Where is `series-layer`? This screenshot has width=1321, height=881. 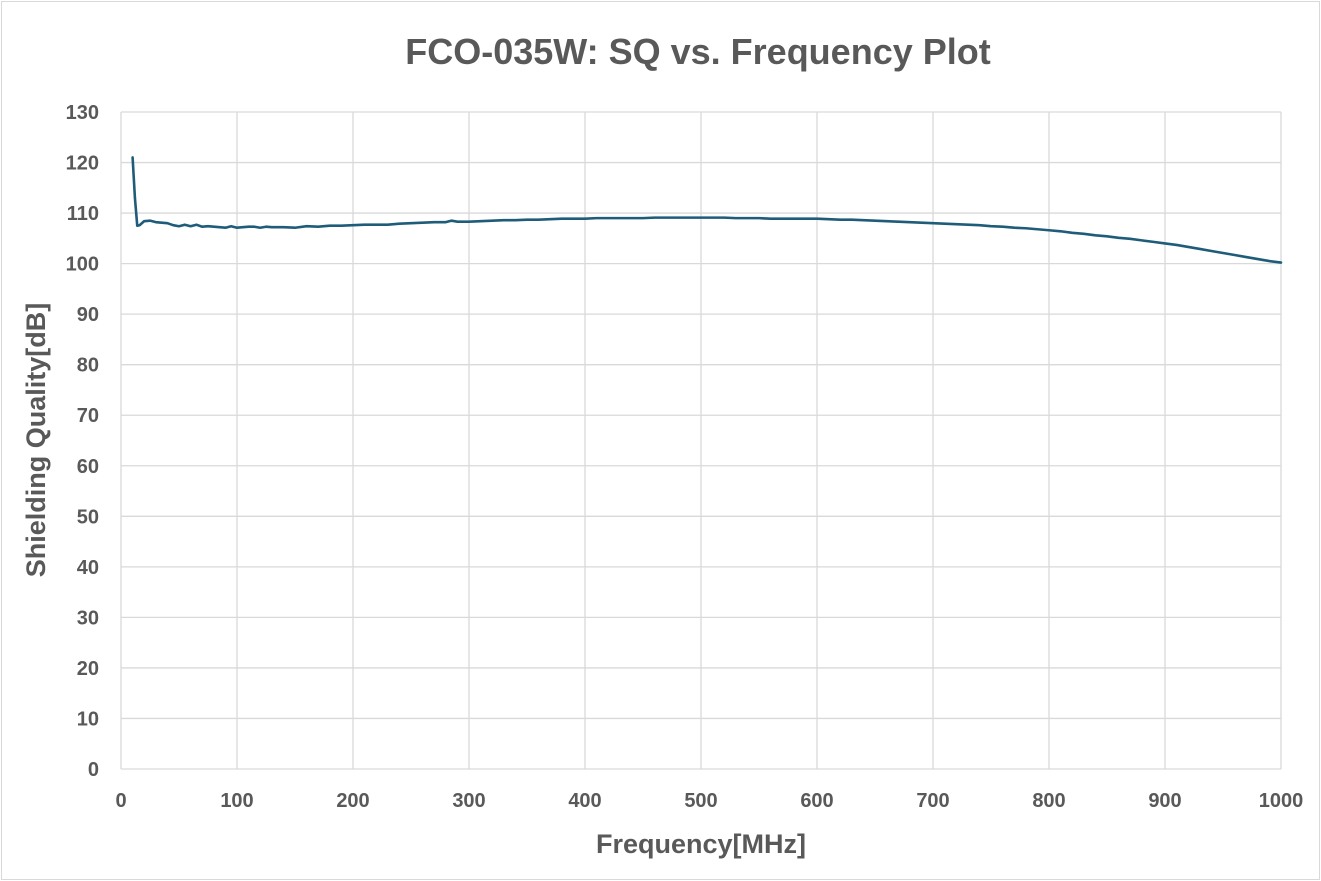
series-layer is located at coordinates (707, 210).